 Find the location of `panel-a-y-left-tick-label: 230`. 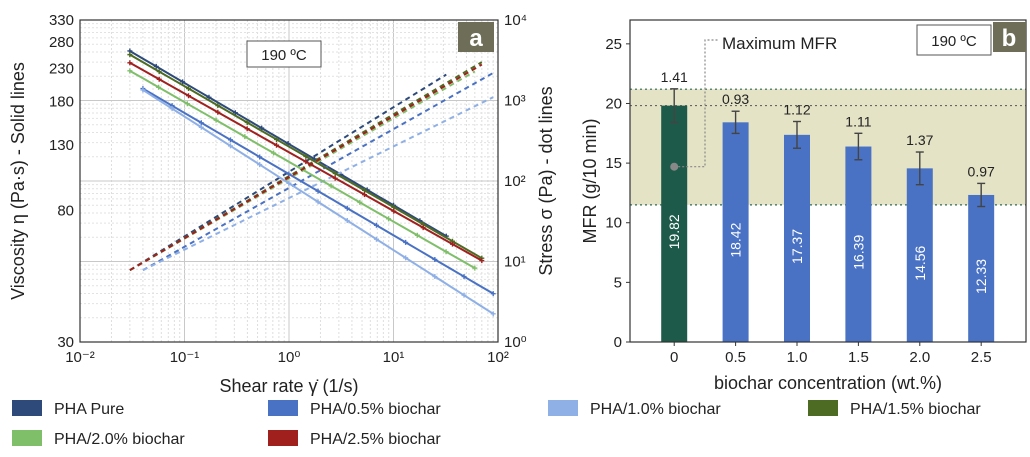

panel-a-y-left-tick-label: 230 is located at coordinates (61, 68).